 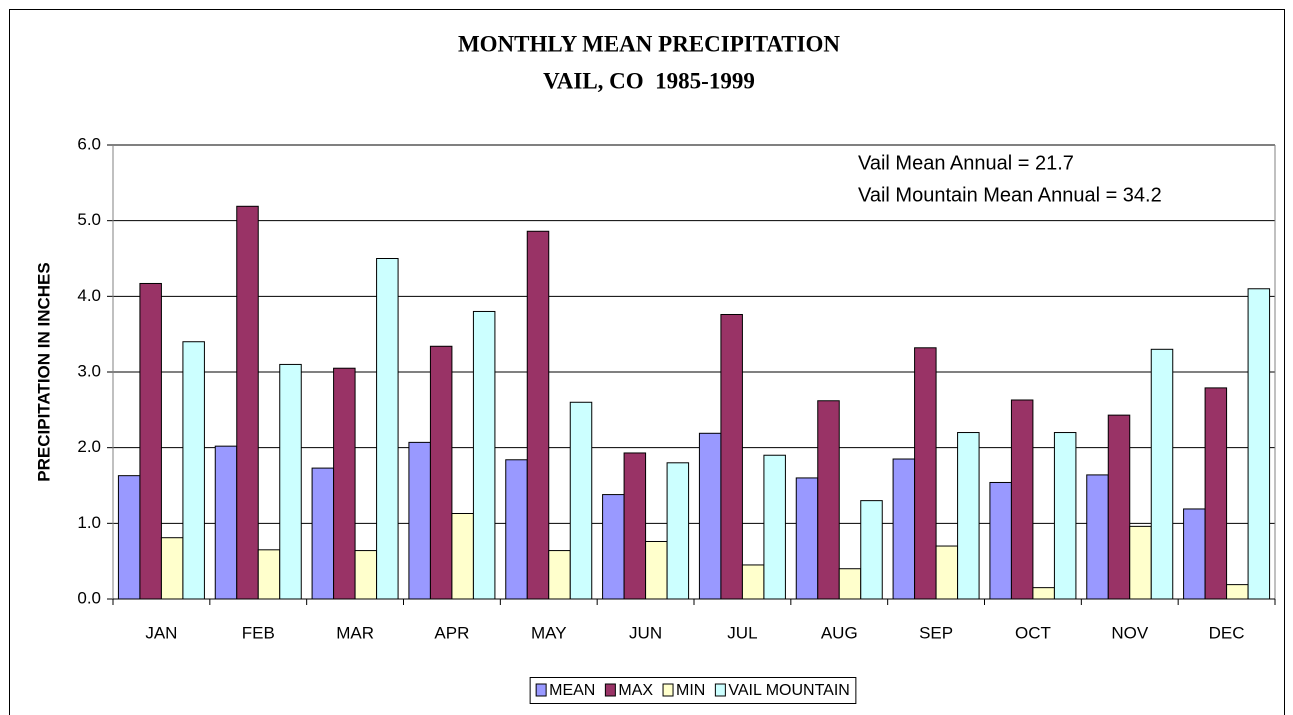 What do you see at coordinates (549, 632) in the screenshot?
I see `x-tick-label: MAY` at bounding box center [549, 632].